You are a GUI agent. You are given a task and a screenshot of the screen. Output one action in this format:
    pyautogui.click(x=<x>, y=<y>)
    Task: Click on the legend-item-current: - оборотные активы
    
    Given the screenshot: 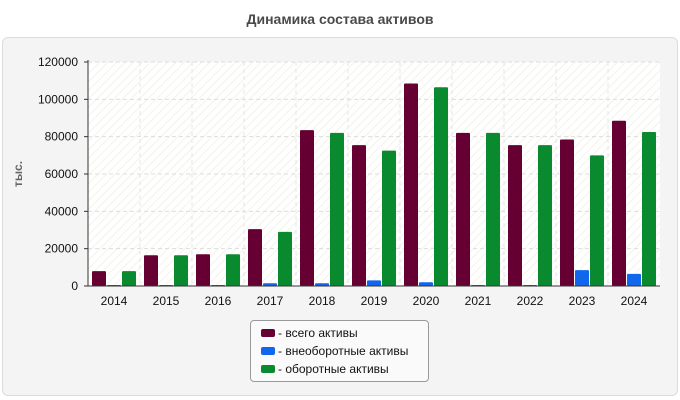 What is the action you would take?
    pyautogui.click(x=339, y=369)
    